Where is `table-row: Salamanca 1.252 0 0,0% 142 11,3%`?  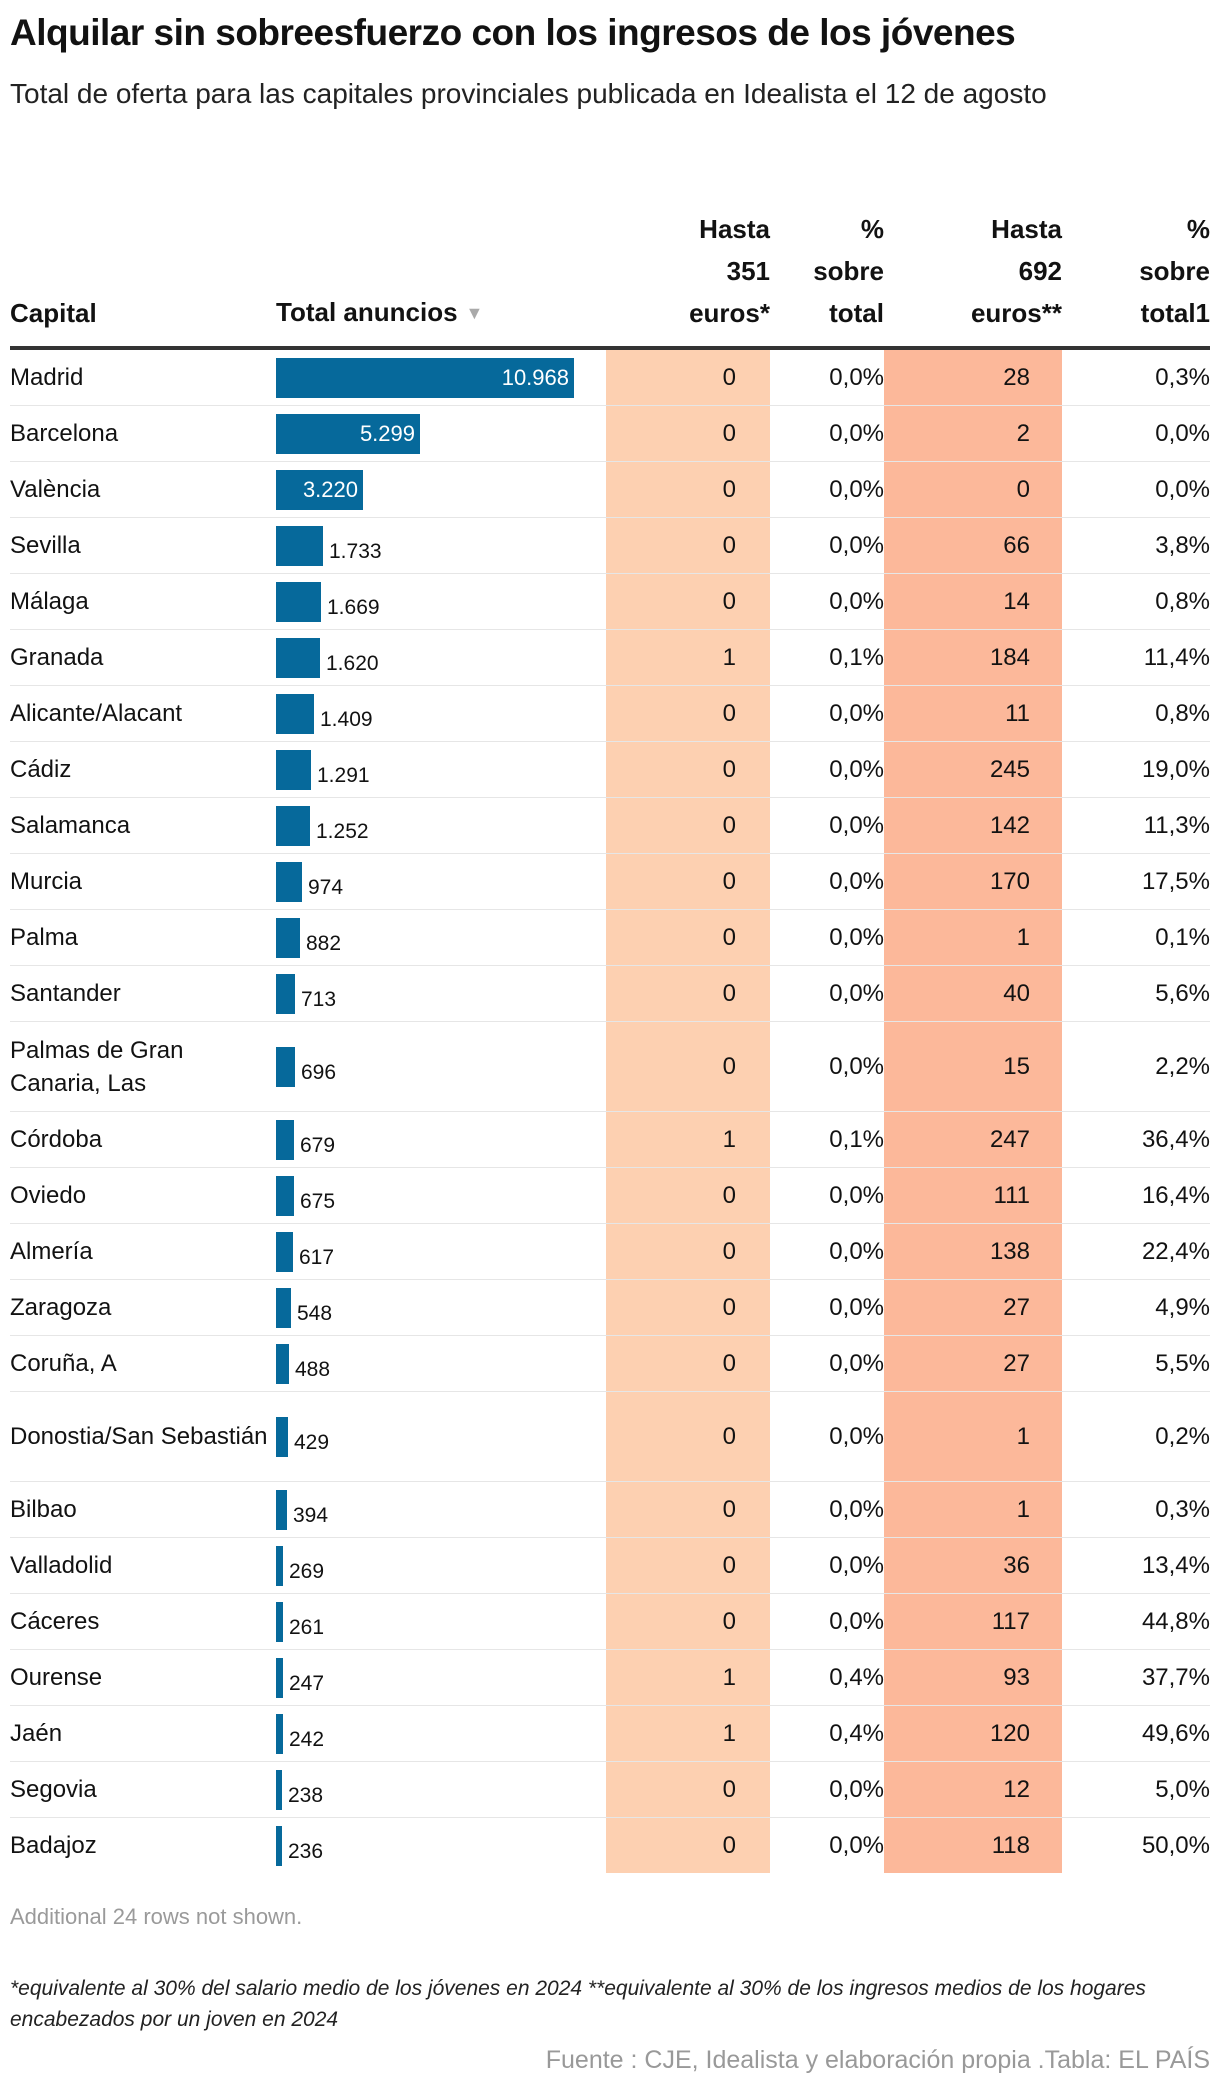
table-row: Salamanca 1.252 0 0,0% 142 11,3% is located at coordinates (610, 825).